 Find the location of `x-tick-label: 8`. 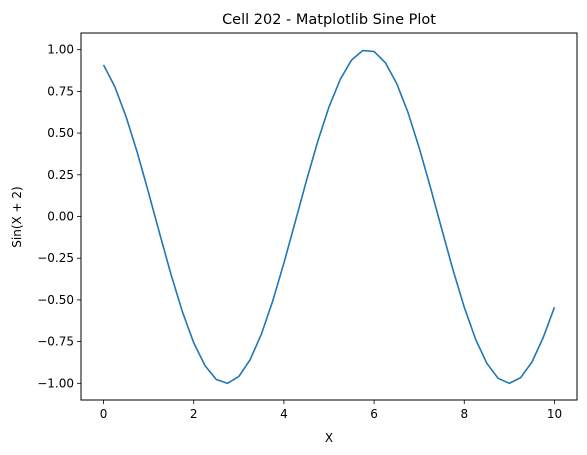

x-tick-label: 8 is located at coordinates (464, 414).